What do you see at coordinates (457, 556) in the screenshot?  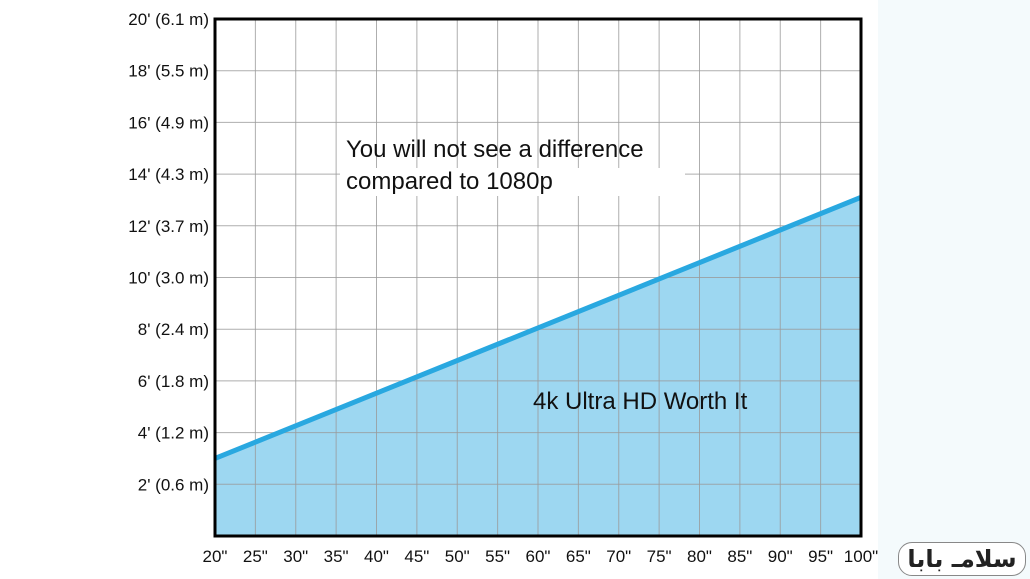 I see `x-tick-label: 50"` at bounding box center [457, 556].